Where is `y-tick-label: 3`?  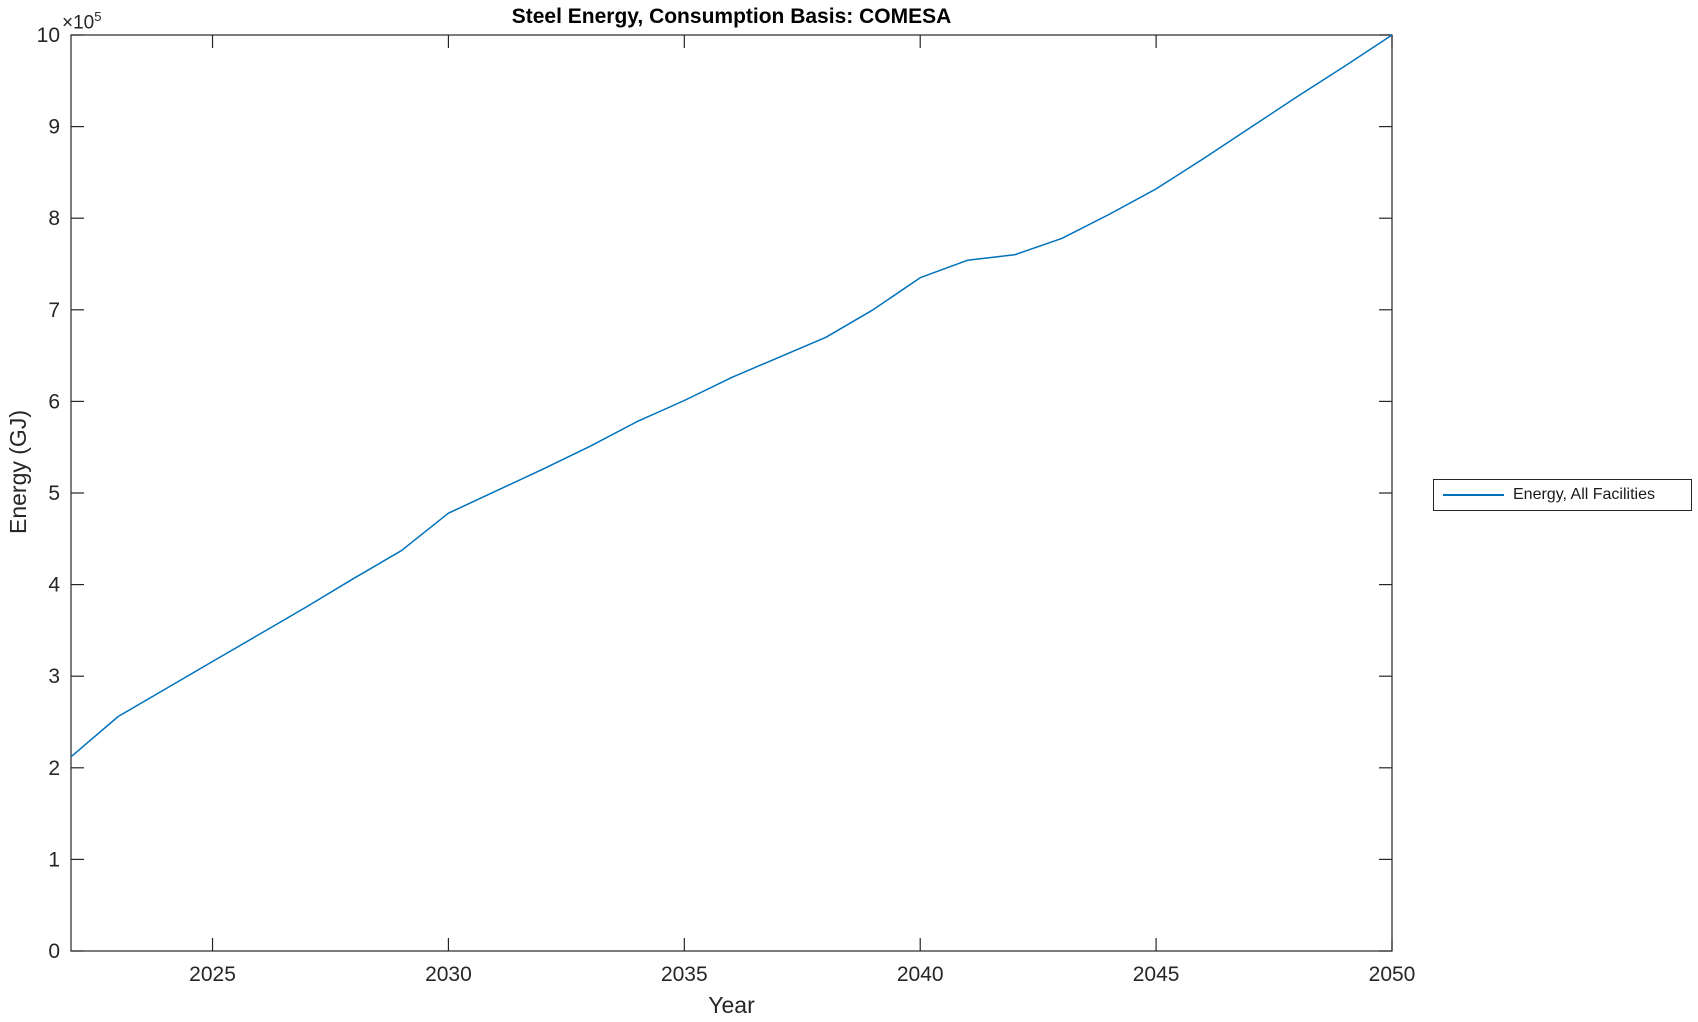 y-tick-label: 3 is located at coordinates (54, 676).